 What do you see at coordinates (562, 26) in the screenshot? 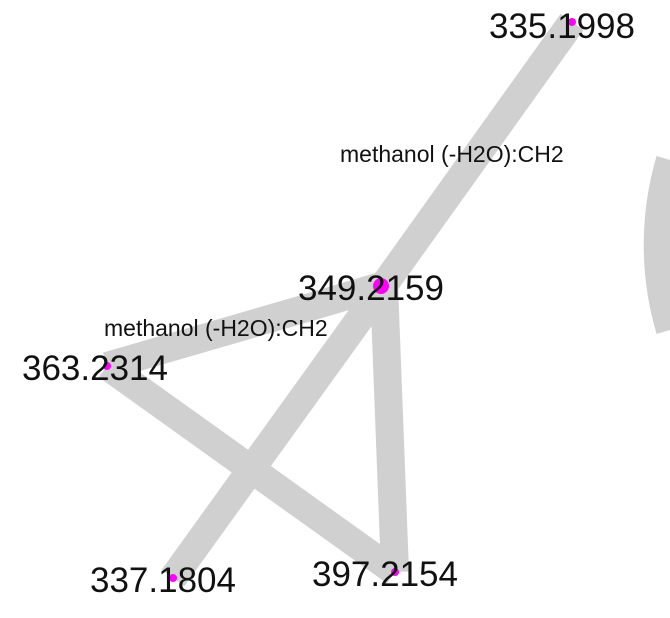
I see `node-label-335: 335.1998` at bounding box center [562, 26].